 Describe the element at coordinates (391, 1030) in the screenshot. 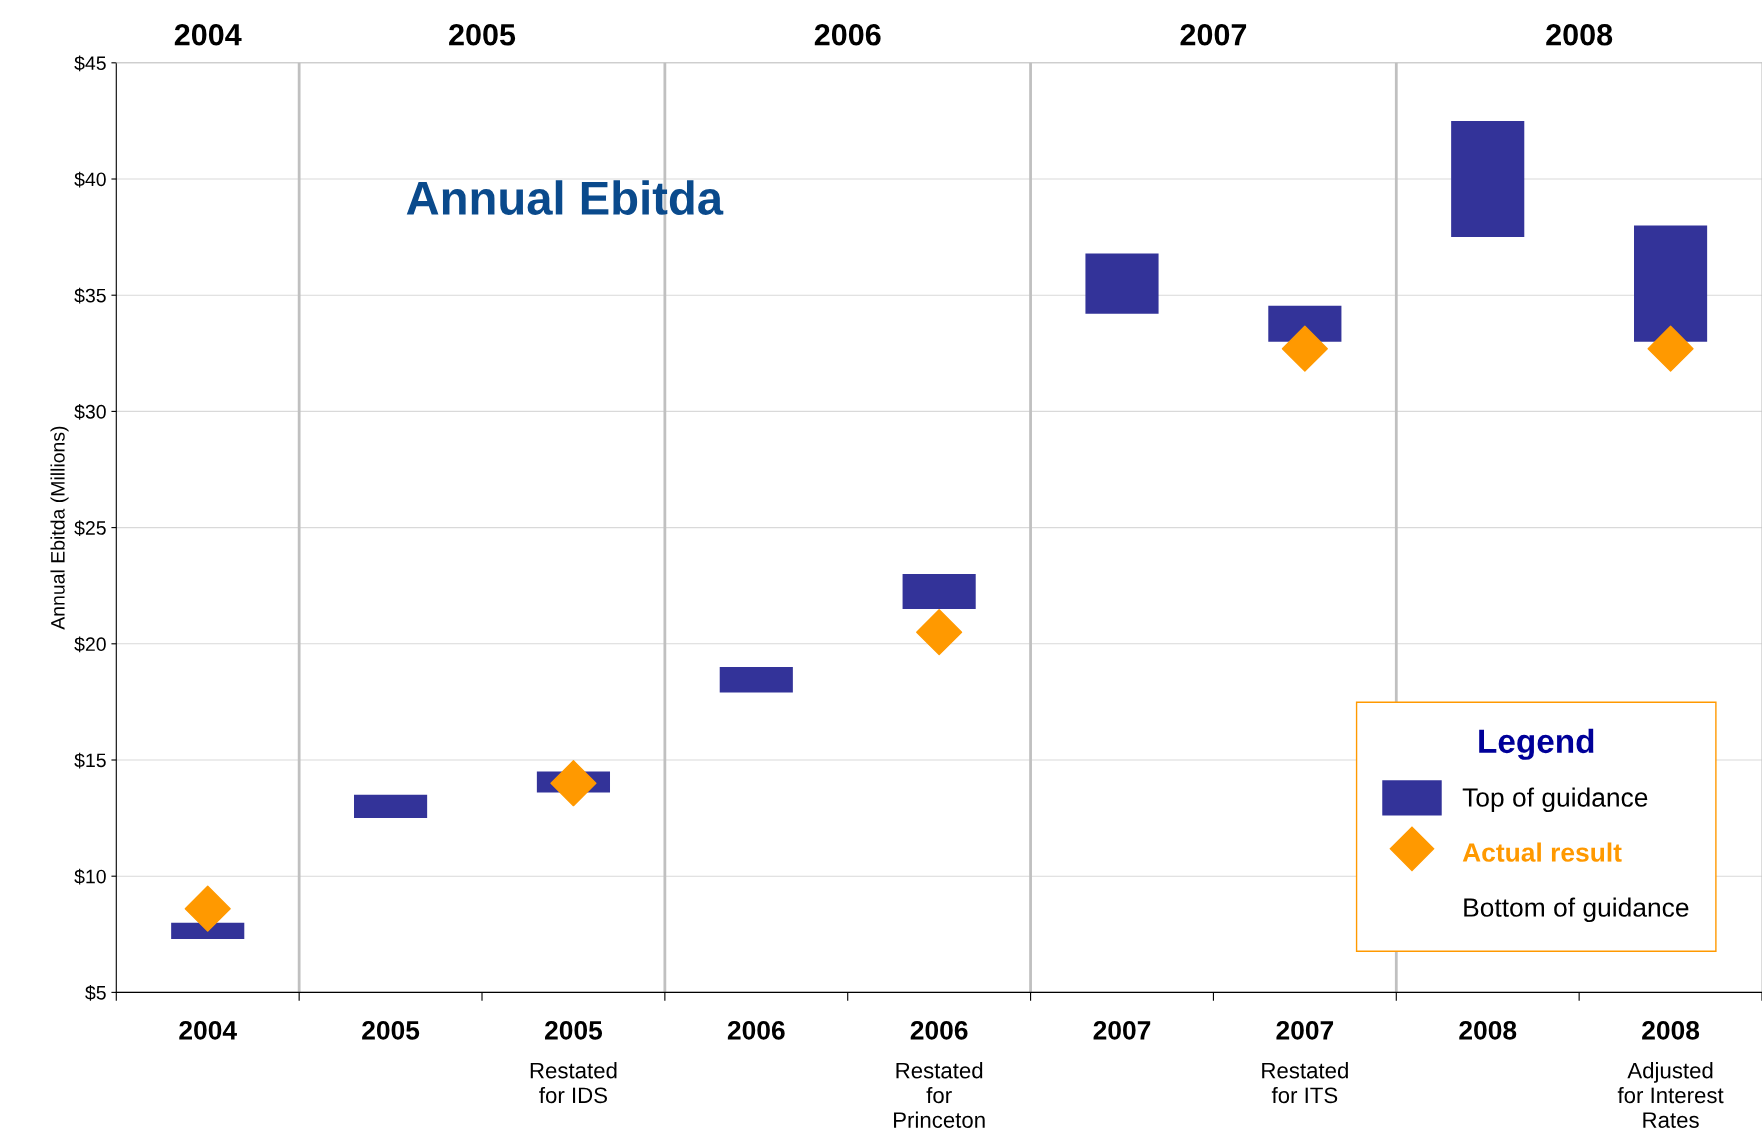

I see `x-tick-label: 2005` at that location.